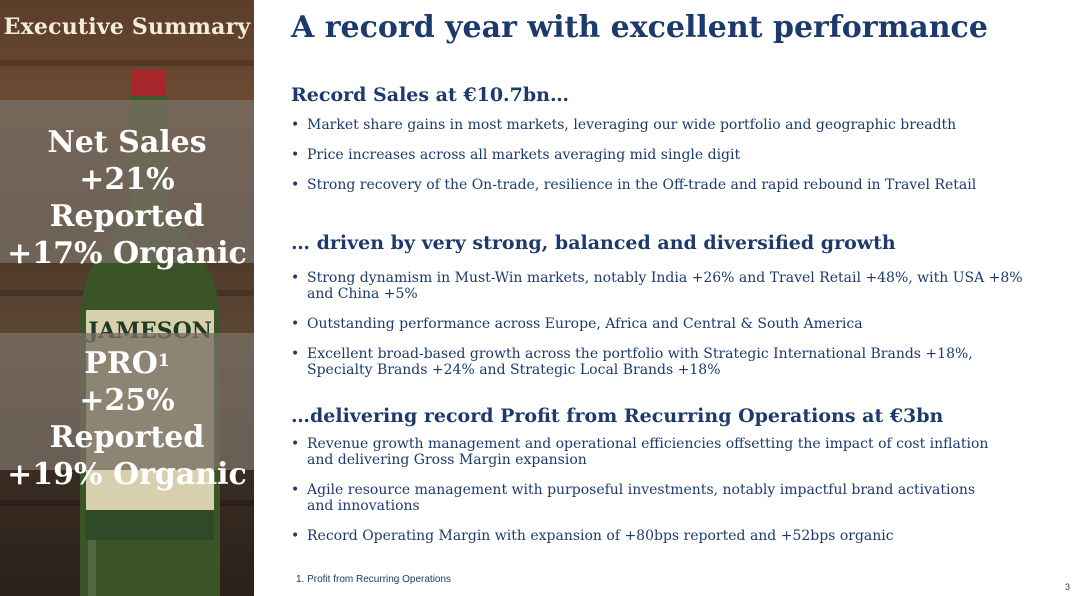 This screenshot has height=596, width=1080. What do you see at coordinates (163, 361) in the screenshot?
I see `footnote-marker: 1` at bounding box center [163, 361].